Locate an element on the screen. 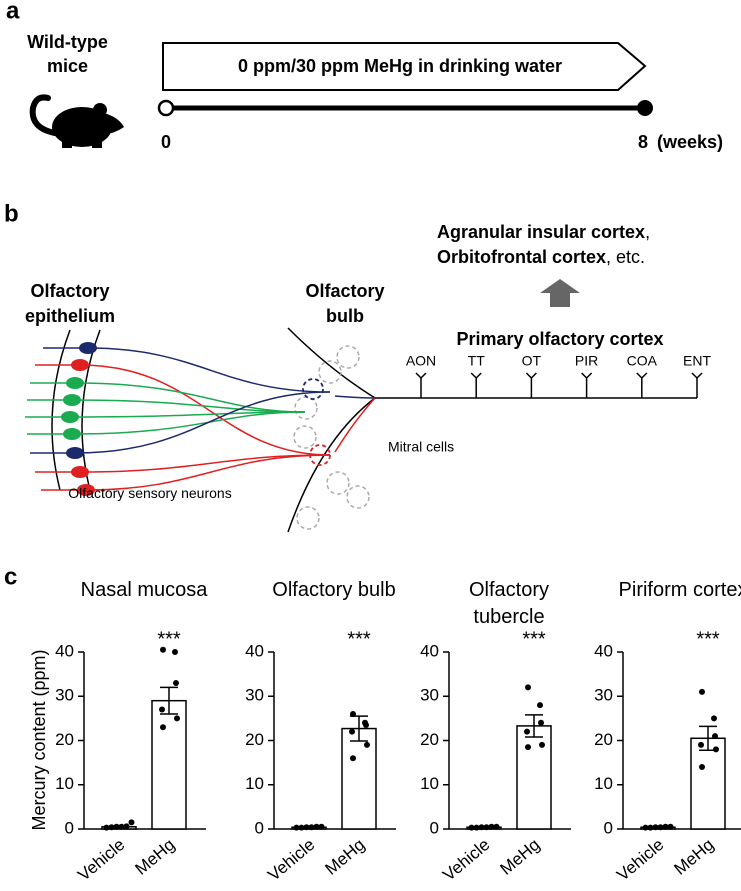 The width and height of the screenshot is (741, 891). y-axis-label: Mercury content (ppm) is located at coordinates (39, 739).